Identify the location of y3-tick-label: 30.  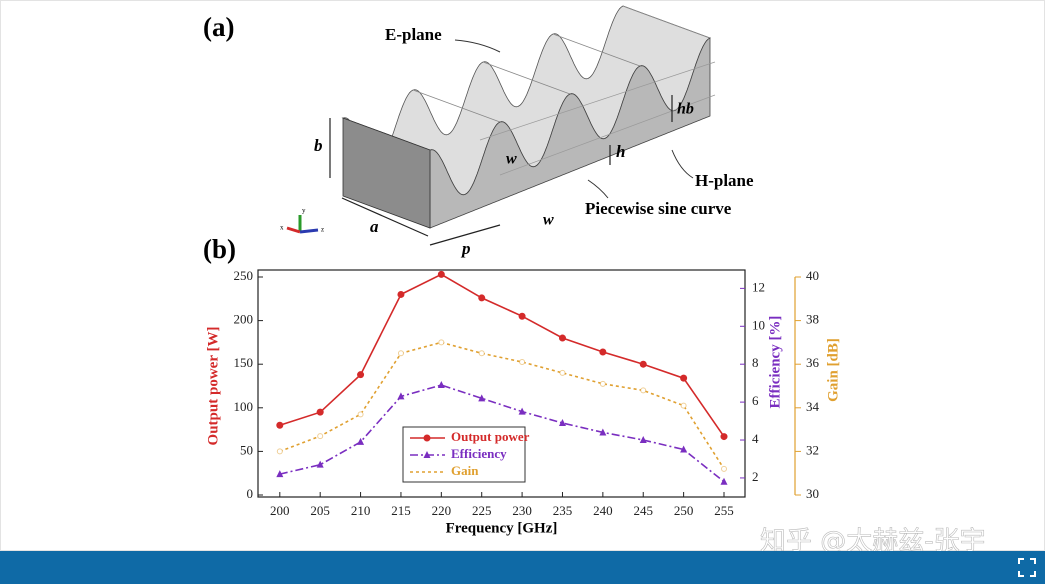
(812, 493).